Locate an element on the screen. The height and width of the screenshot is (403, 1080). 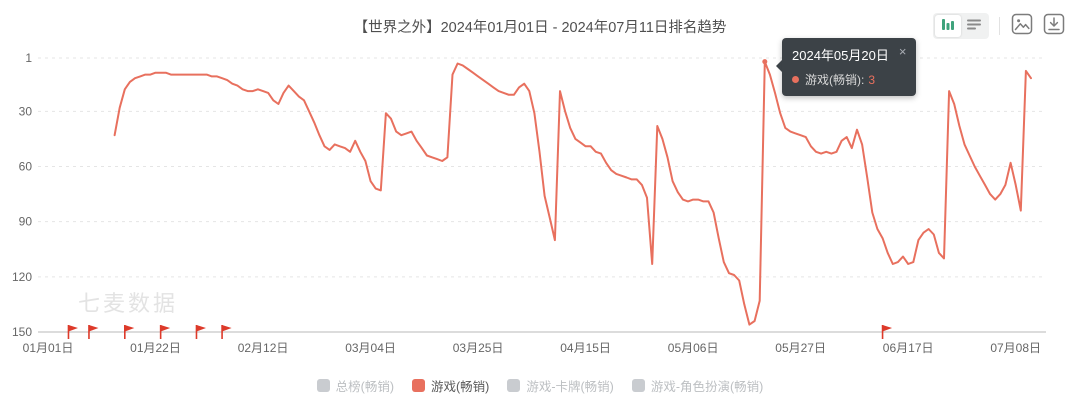
download-button is located at coordinates (1054, 26).